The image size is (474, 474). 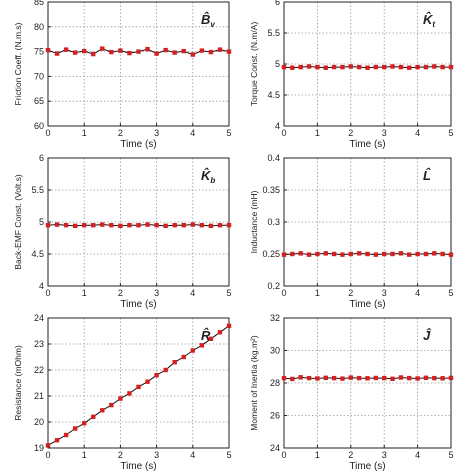 I want to click on panel-label-letter: K̂, so click(x=206, y=175).